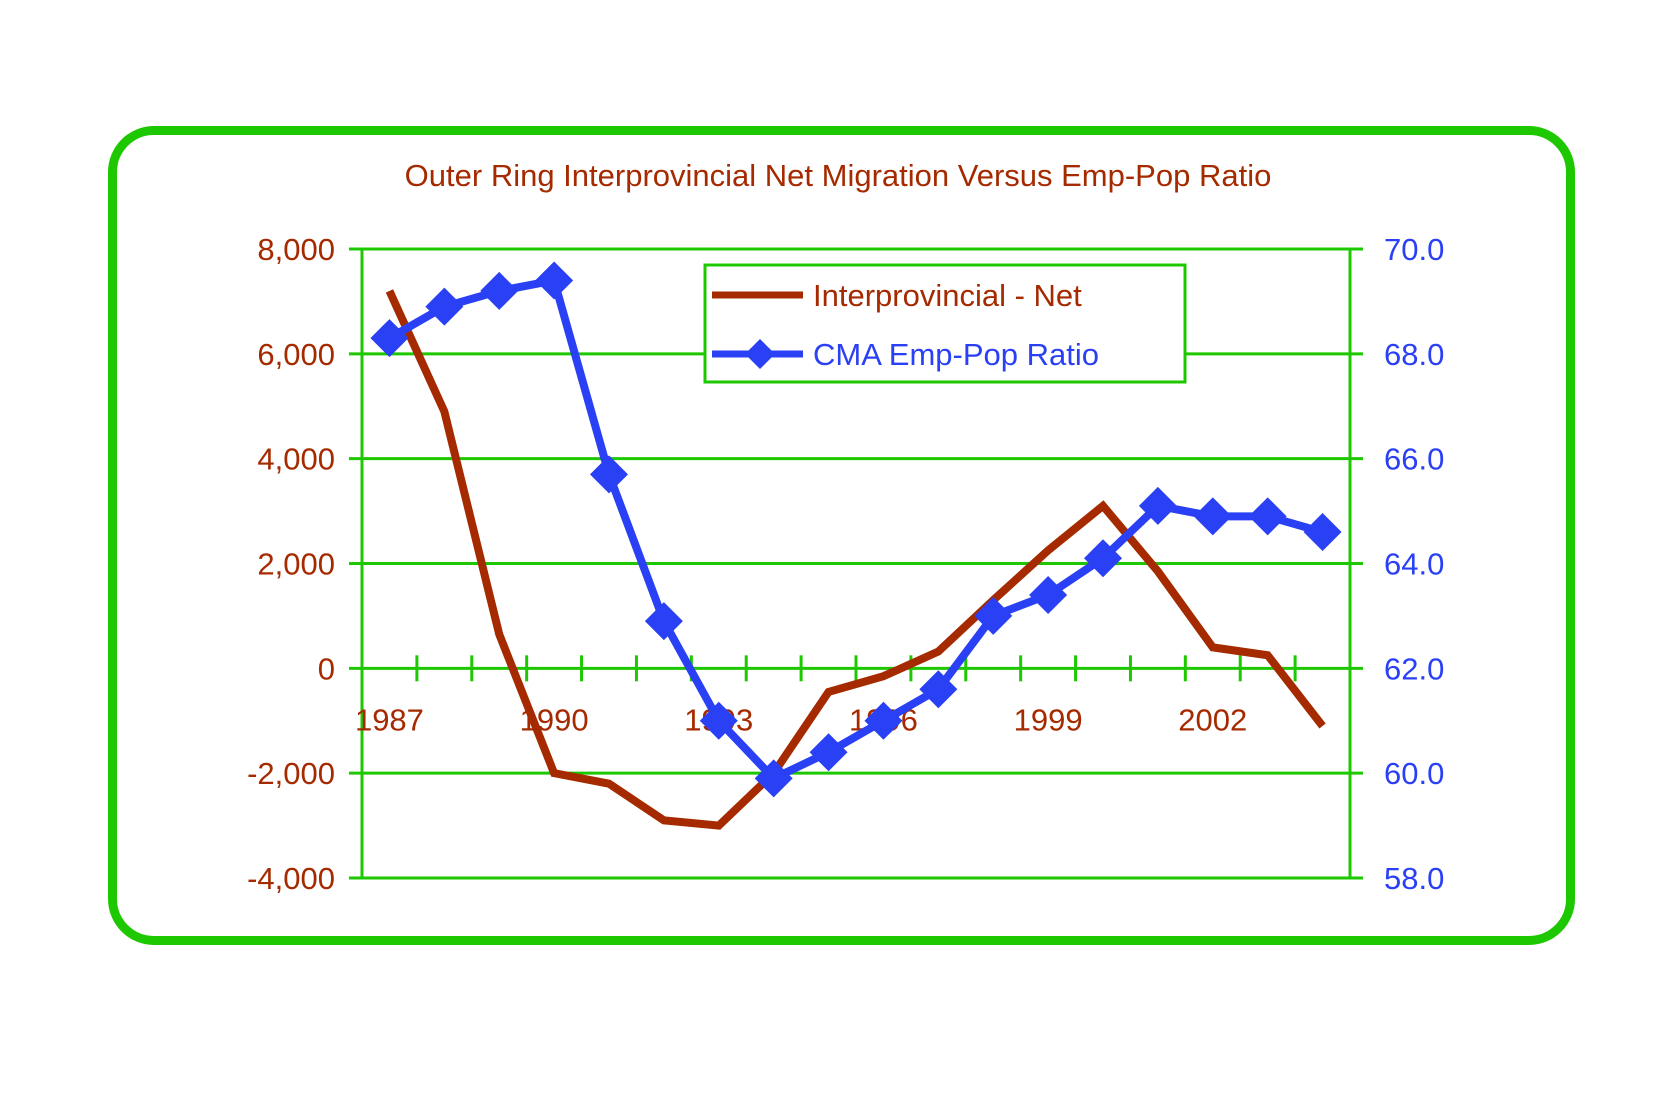 The image size is (1676, 1116). Describe the element at coordinates (389, 719) in the screenshot. I see `x-tick-label: 1987` at that location.